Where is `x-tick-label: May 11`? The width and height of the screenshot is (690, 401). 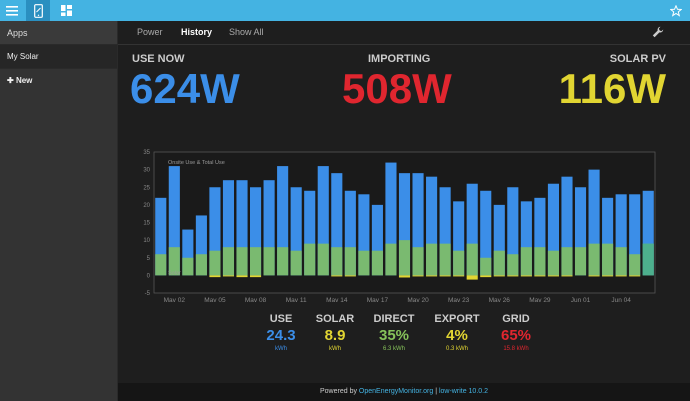
x-tick-label: May 11 is located at coordinates (296, 299).